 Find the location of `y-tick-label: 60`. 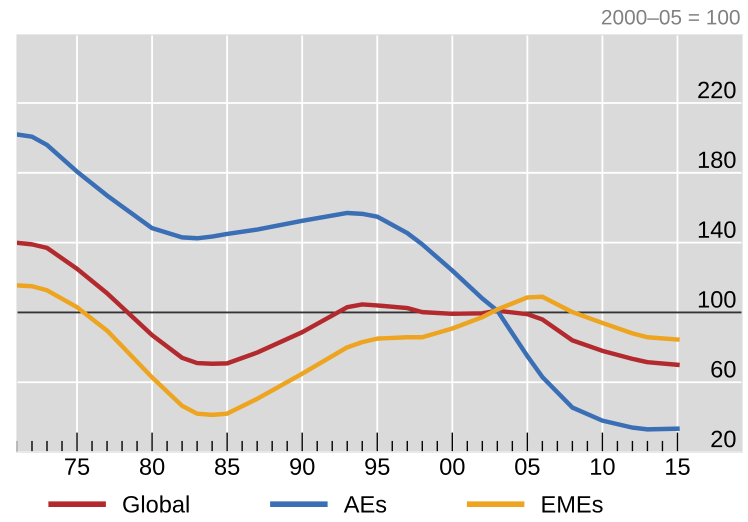

y-tick-label: 60 is located at coordinates (723, 369).